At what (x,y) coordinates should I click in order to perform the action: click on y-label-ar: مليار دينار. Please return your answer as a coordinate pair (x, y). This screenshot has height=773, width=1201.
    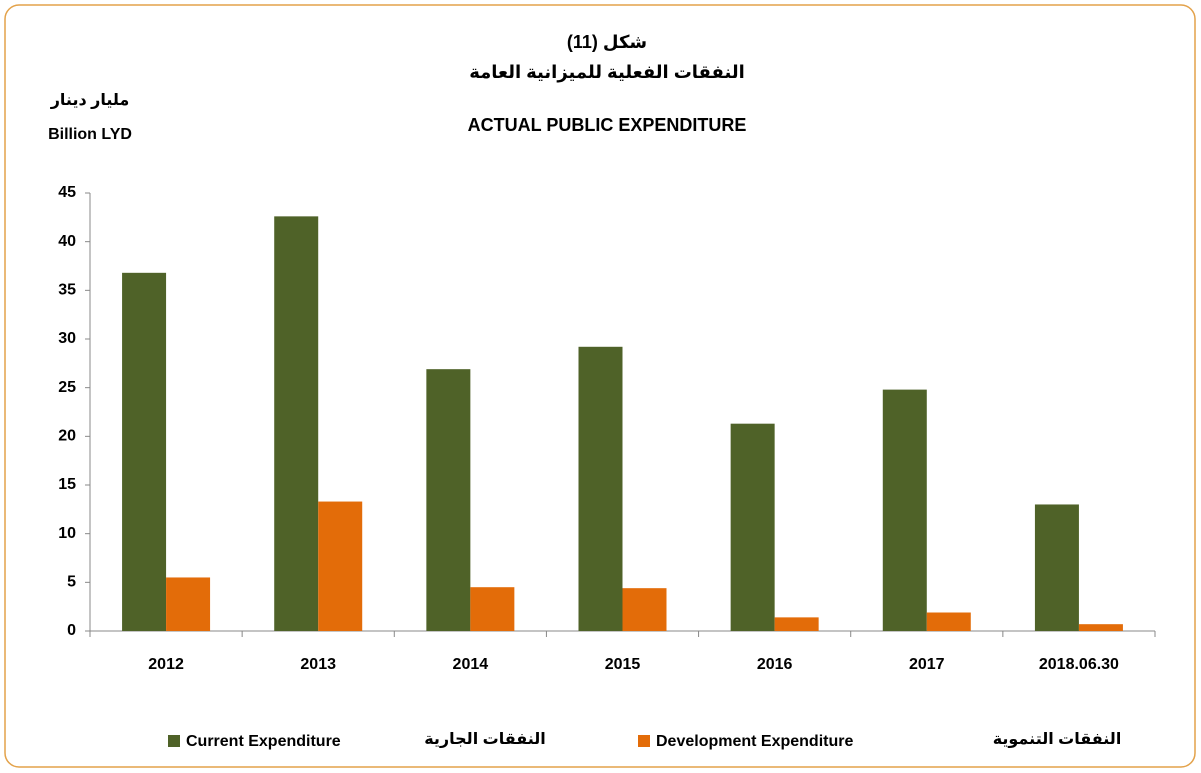
    Looking at the image, I should click on (90, 100).